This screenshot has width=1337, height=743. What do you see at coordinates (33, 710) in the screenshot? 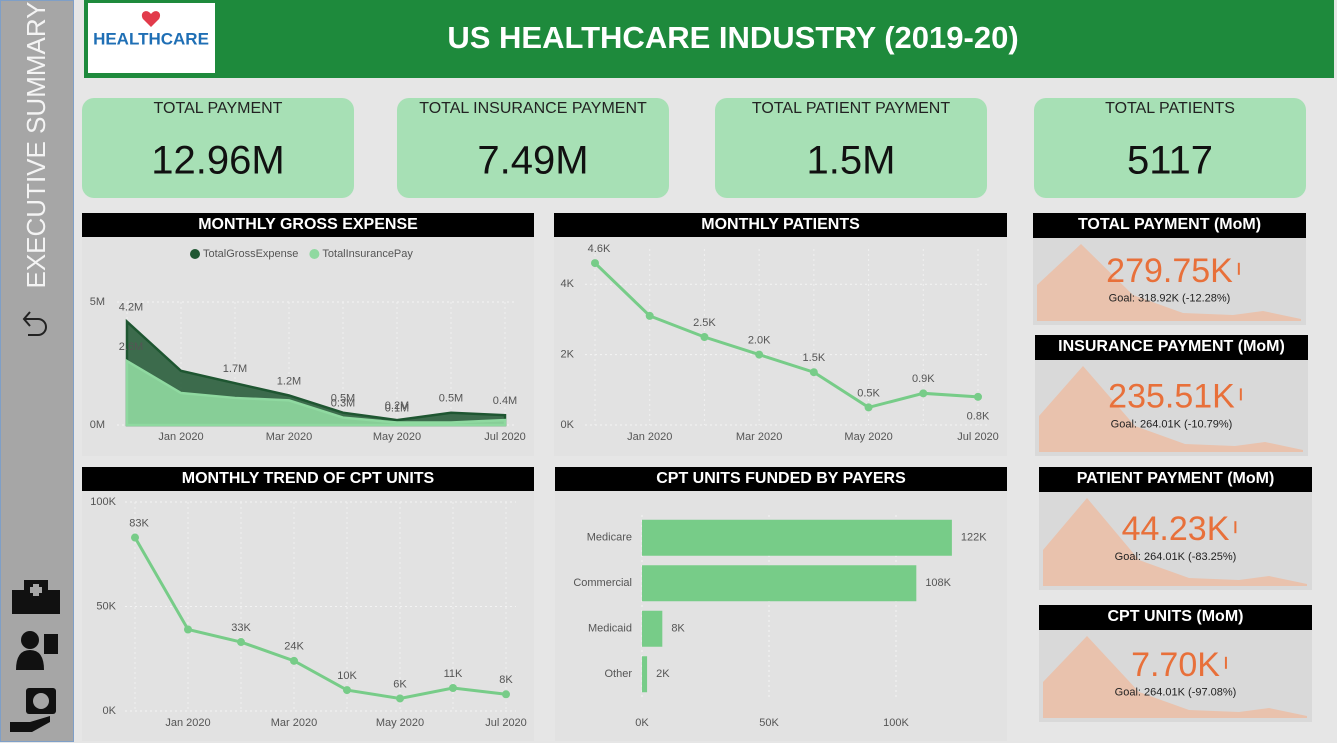
I see `care-icon` at bounding box center [33, 710].